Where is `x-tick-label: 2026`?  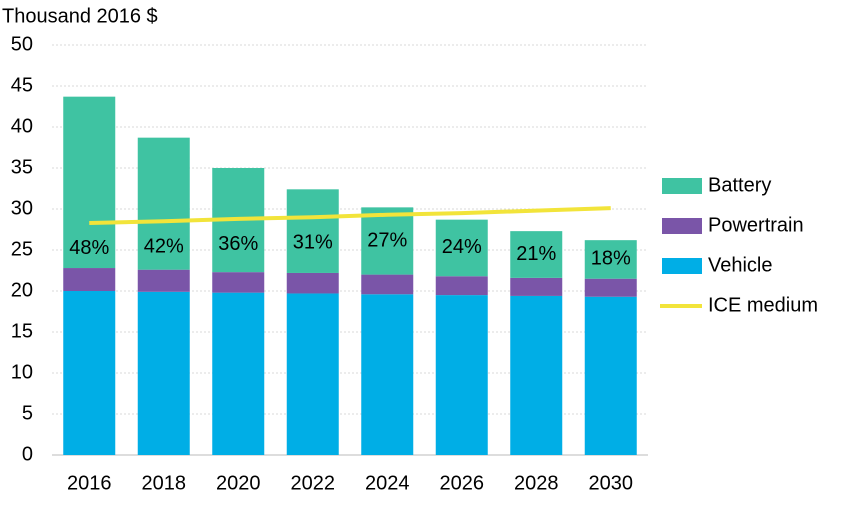 x-tick-label: 2026 is located at coordinates (462, 483).